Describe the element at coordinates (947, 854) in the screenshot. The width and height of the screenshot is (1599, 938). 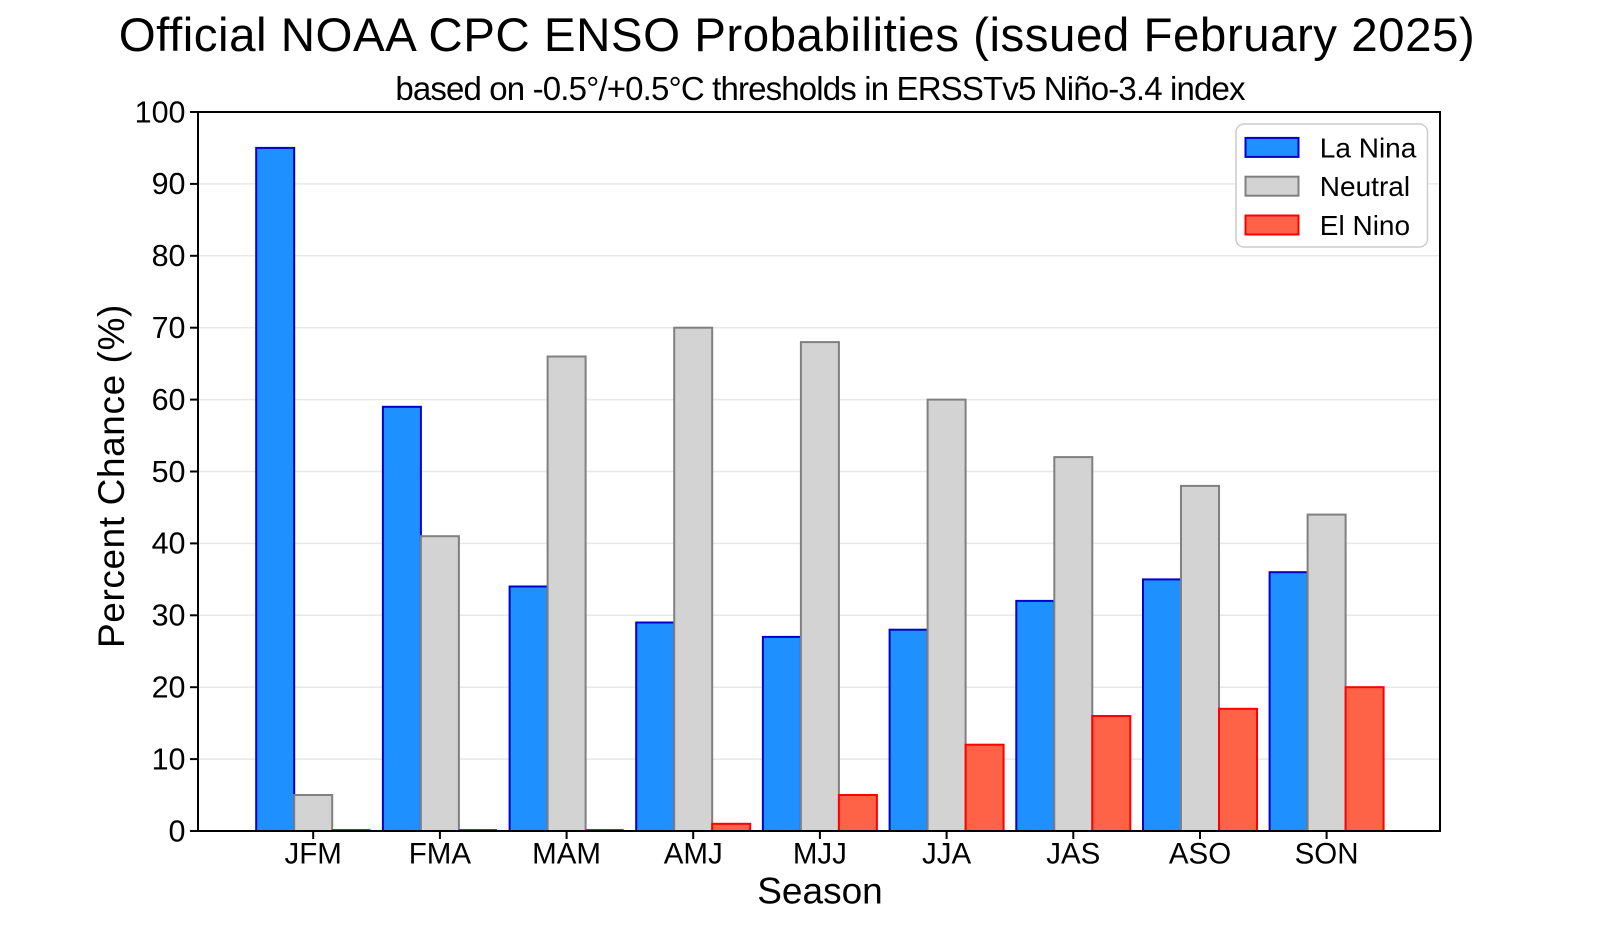
I see `svg-text: JJA` at that location.